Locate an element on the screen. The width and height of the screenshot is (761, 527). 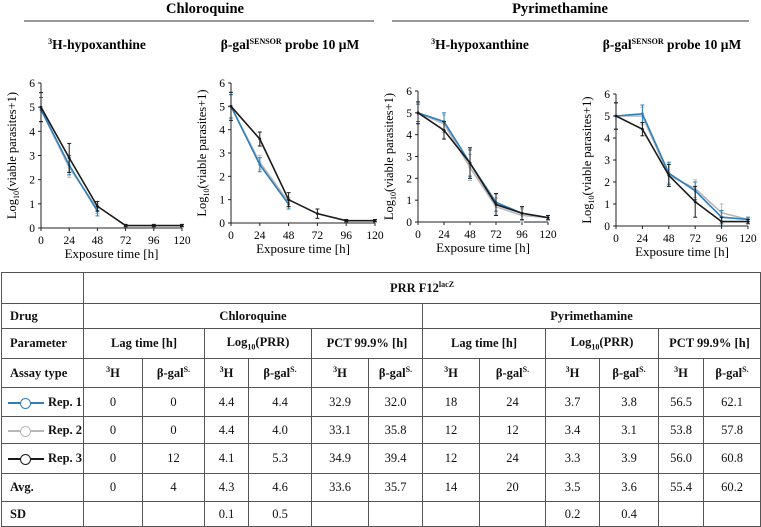
y-tick-label: 6 is located at coordinates (409, 92).